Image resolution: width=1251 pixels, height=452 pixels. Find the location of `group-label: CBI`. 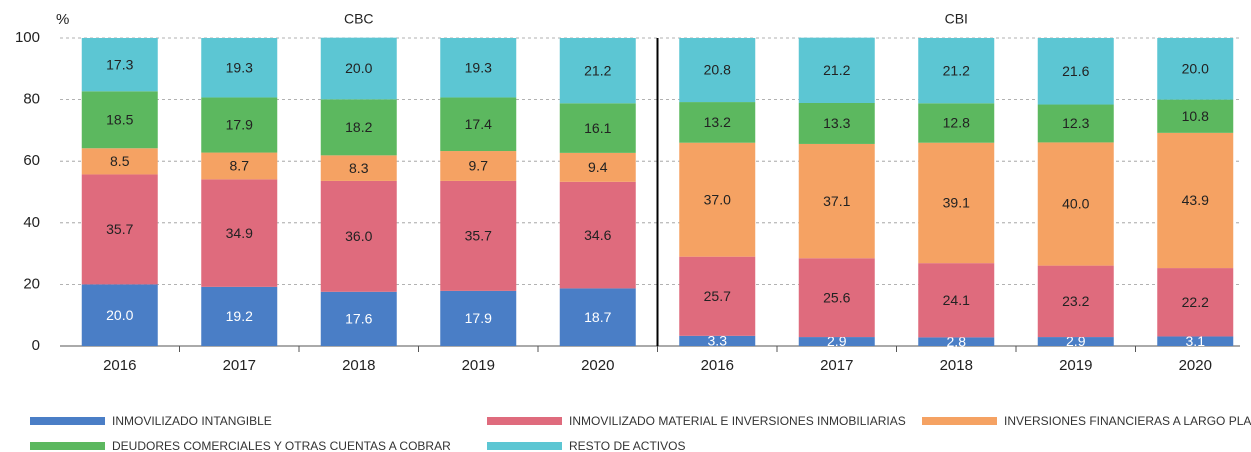

group-label: CBI is located at coordinates (956, 19).